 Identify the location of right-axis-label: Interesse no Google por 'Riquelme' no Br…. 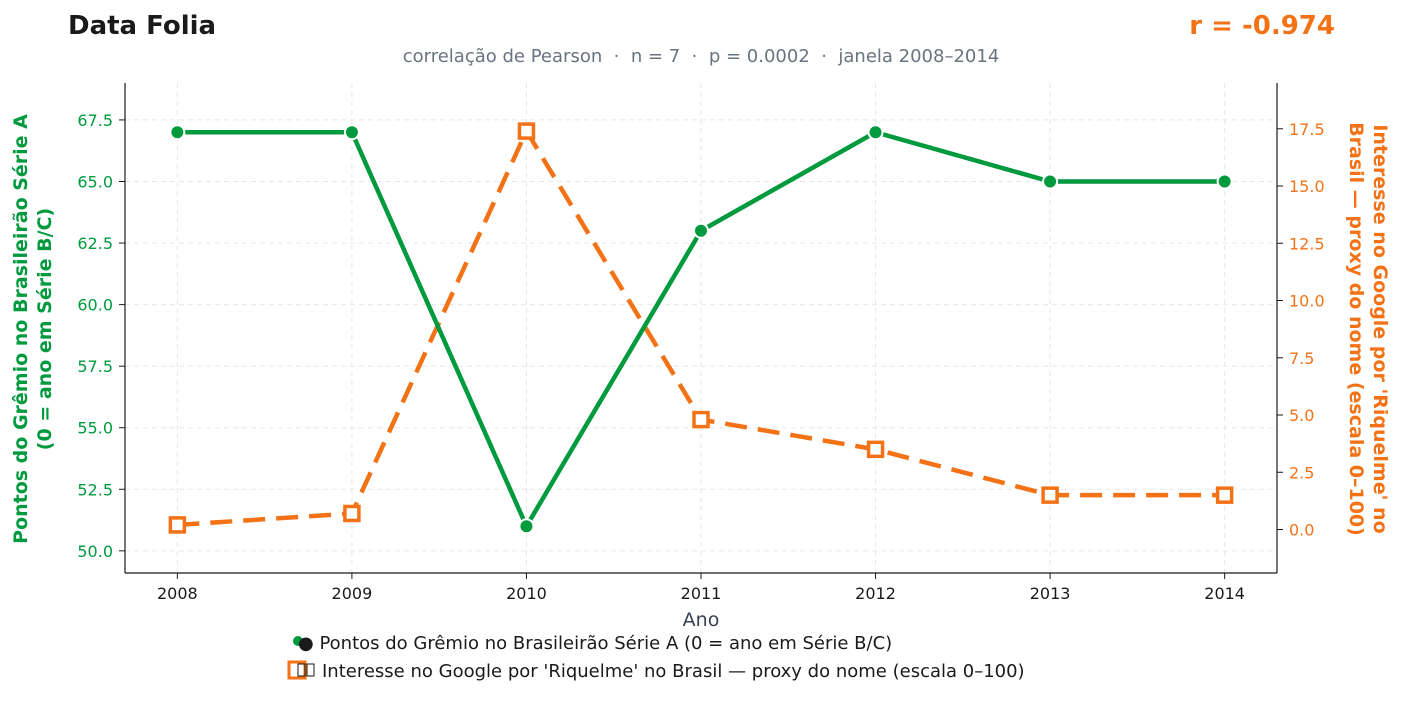
(1368, 329).